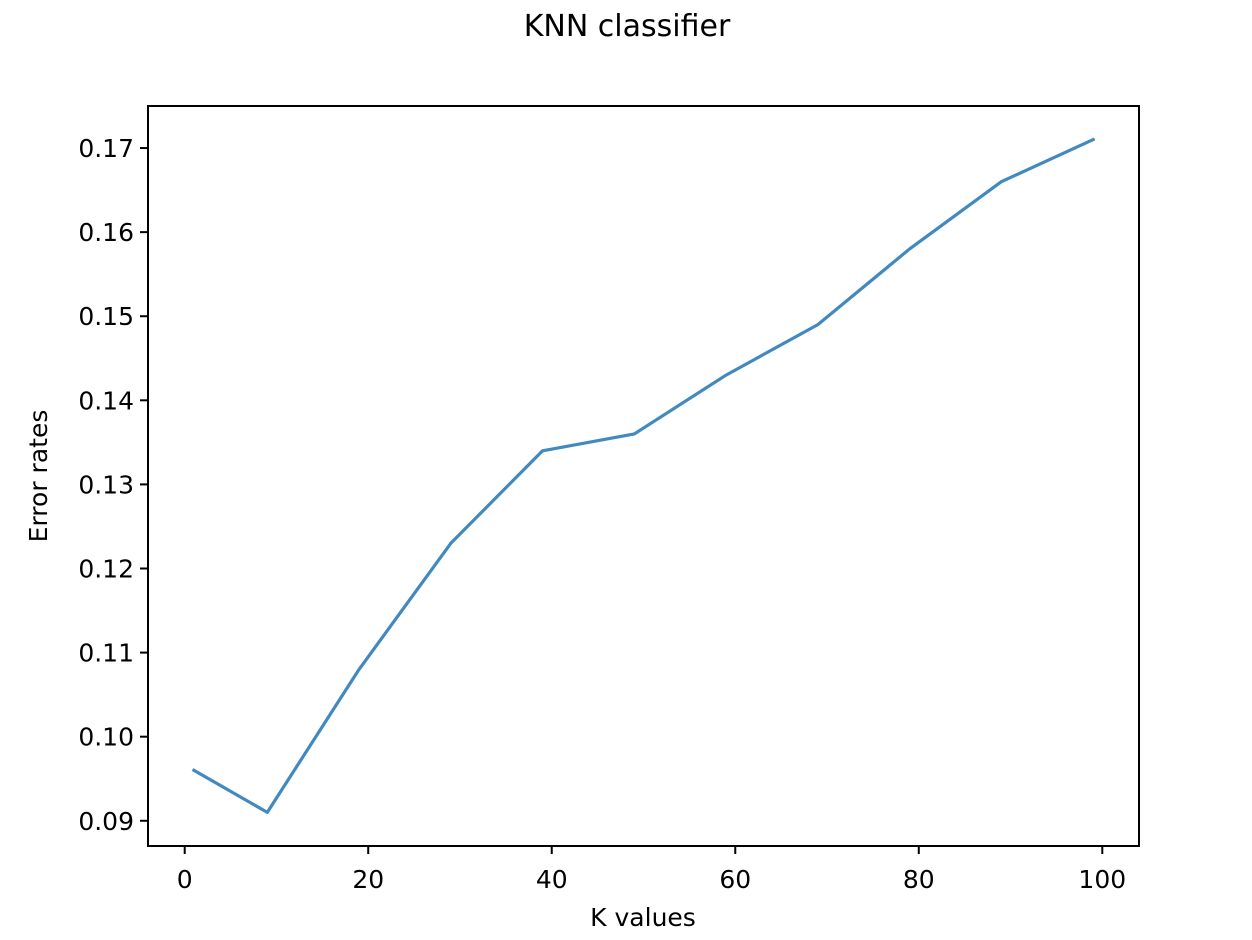  I want to click on x-tick-label: 40, so click(552, 879).